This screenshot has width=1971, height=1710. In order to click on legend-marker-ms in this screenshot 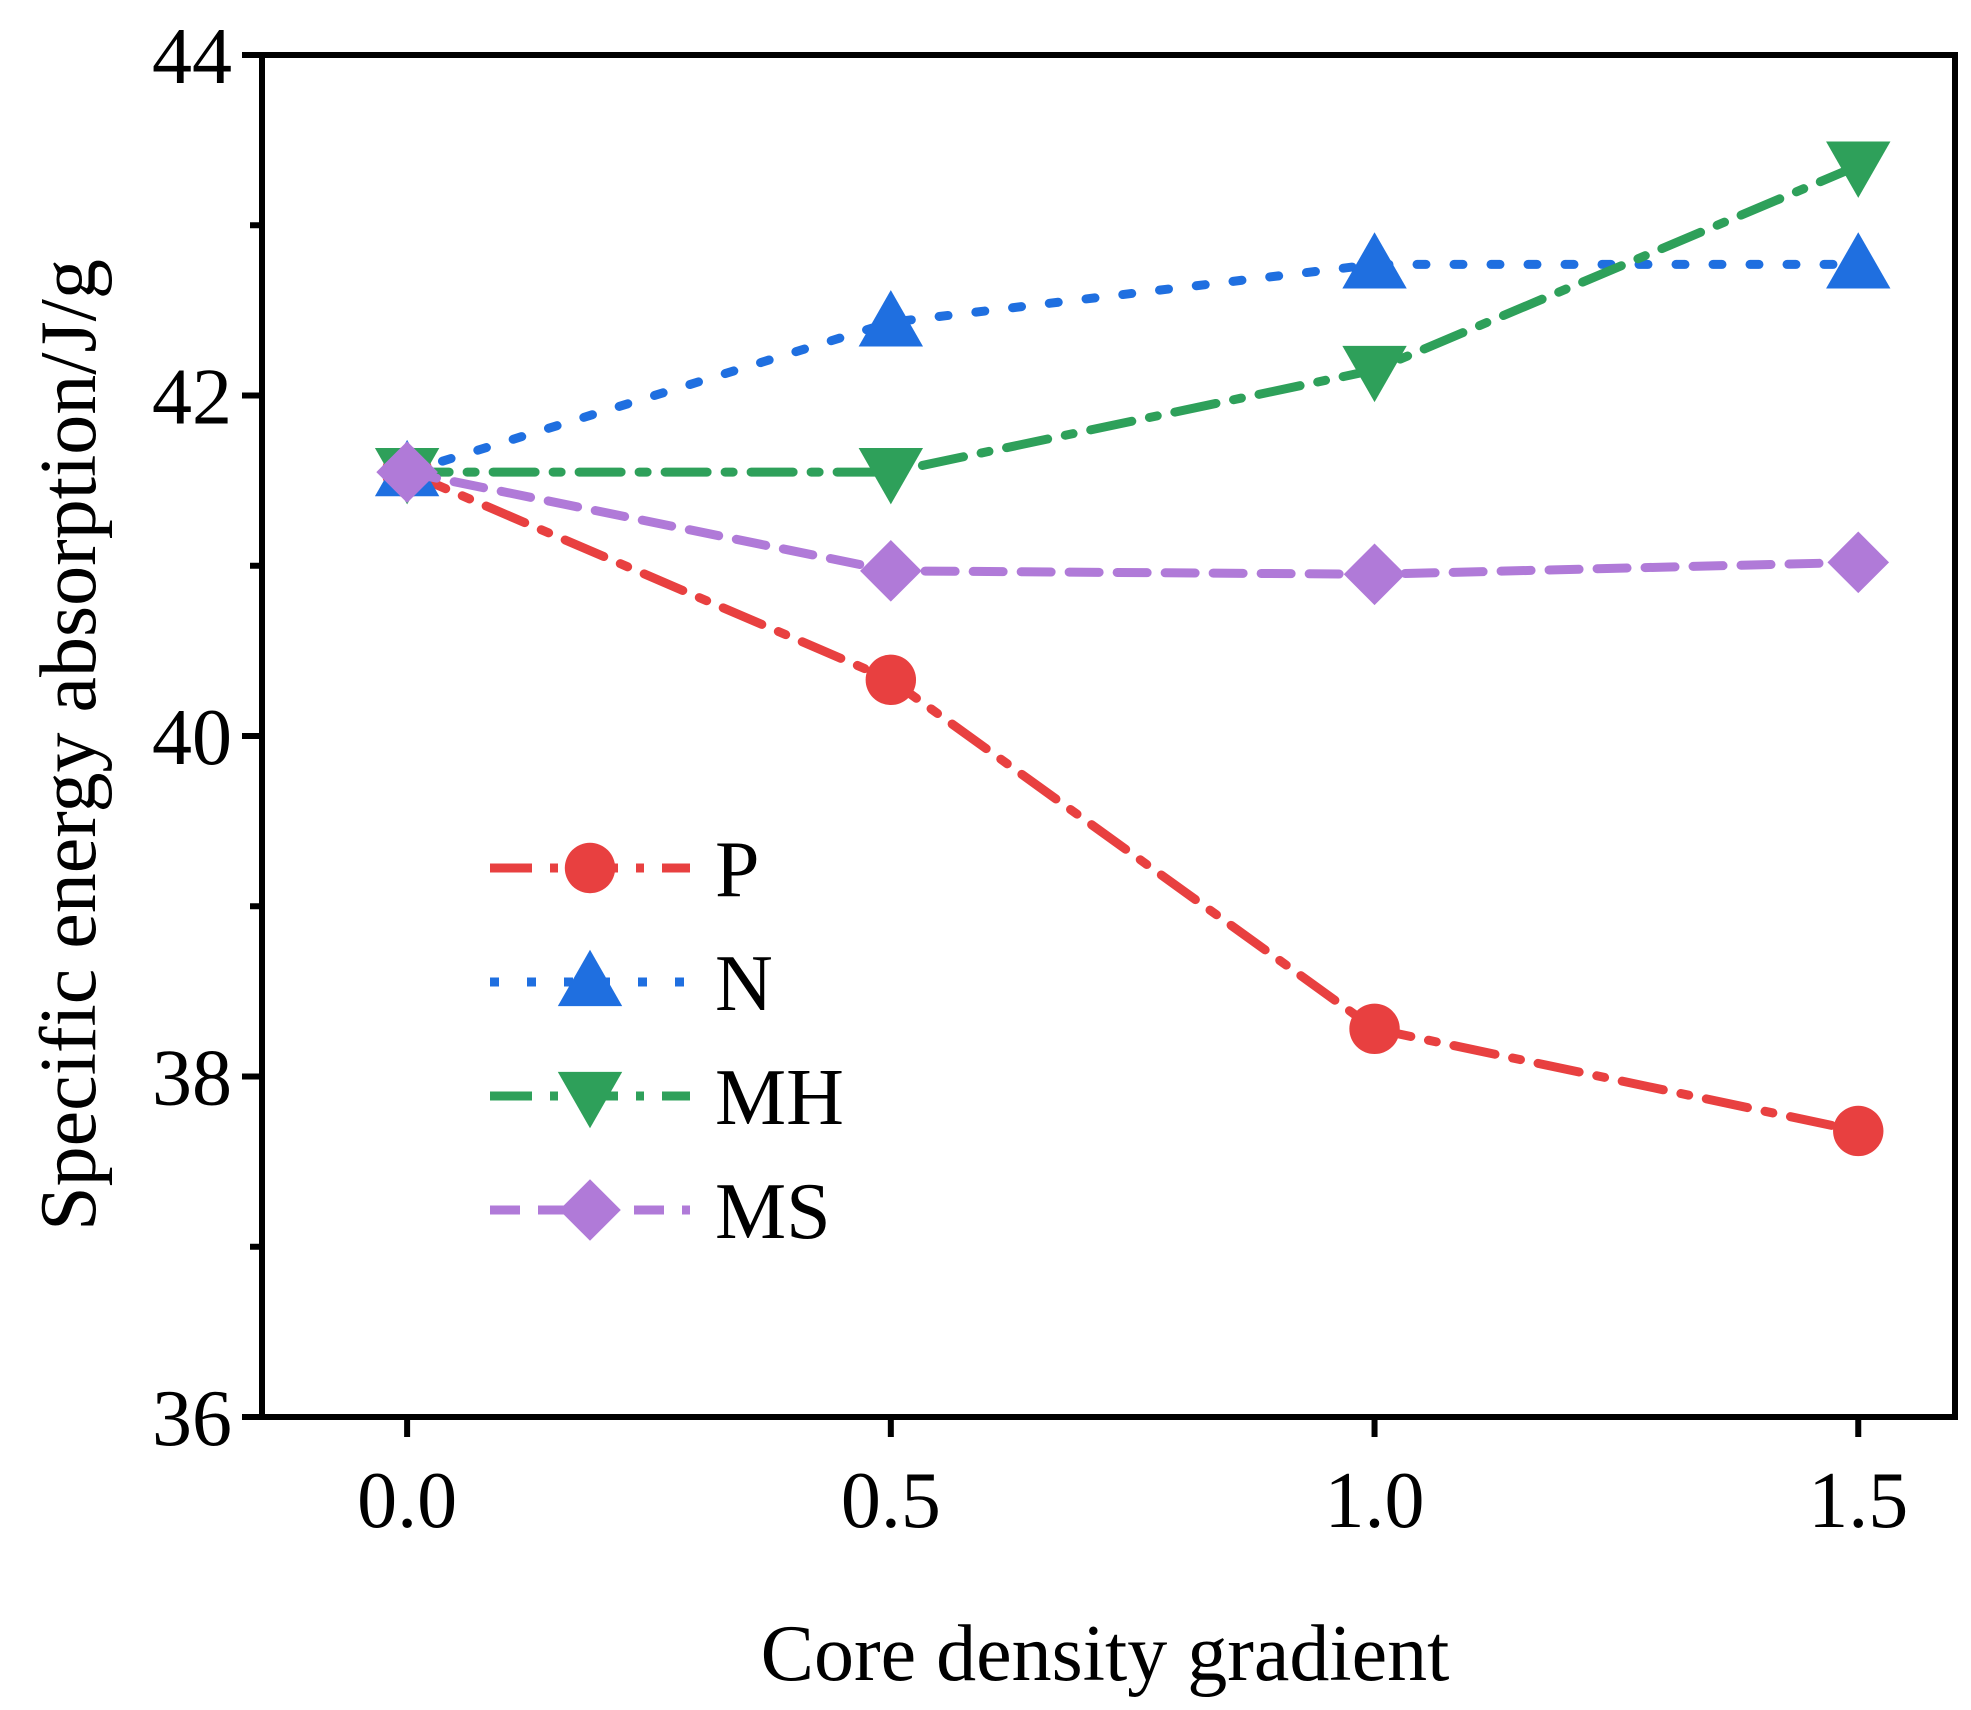, I will do `click(590, 1210)`.